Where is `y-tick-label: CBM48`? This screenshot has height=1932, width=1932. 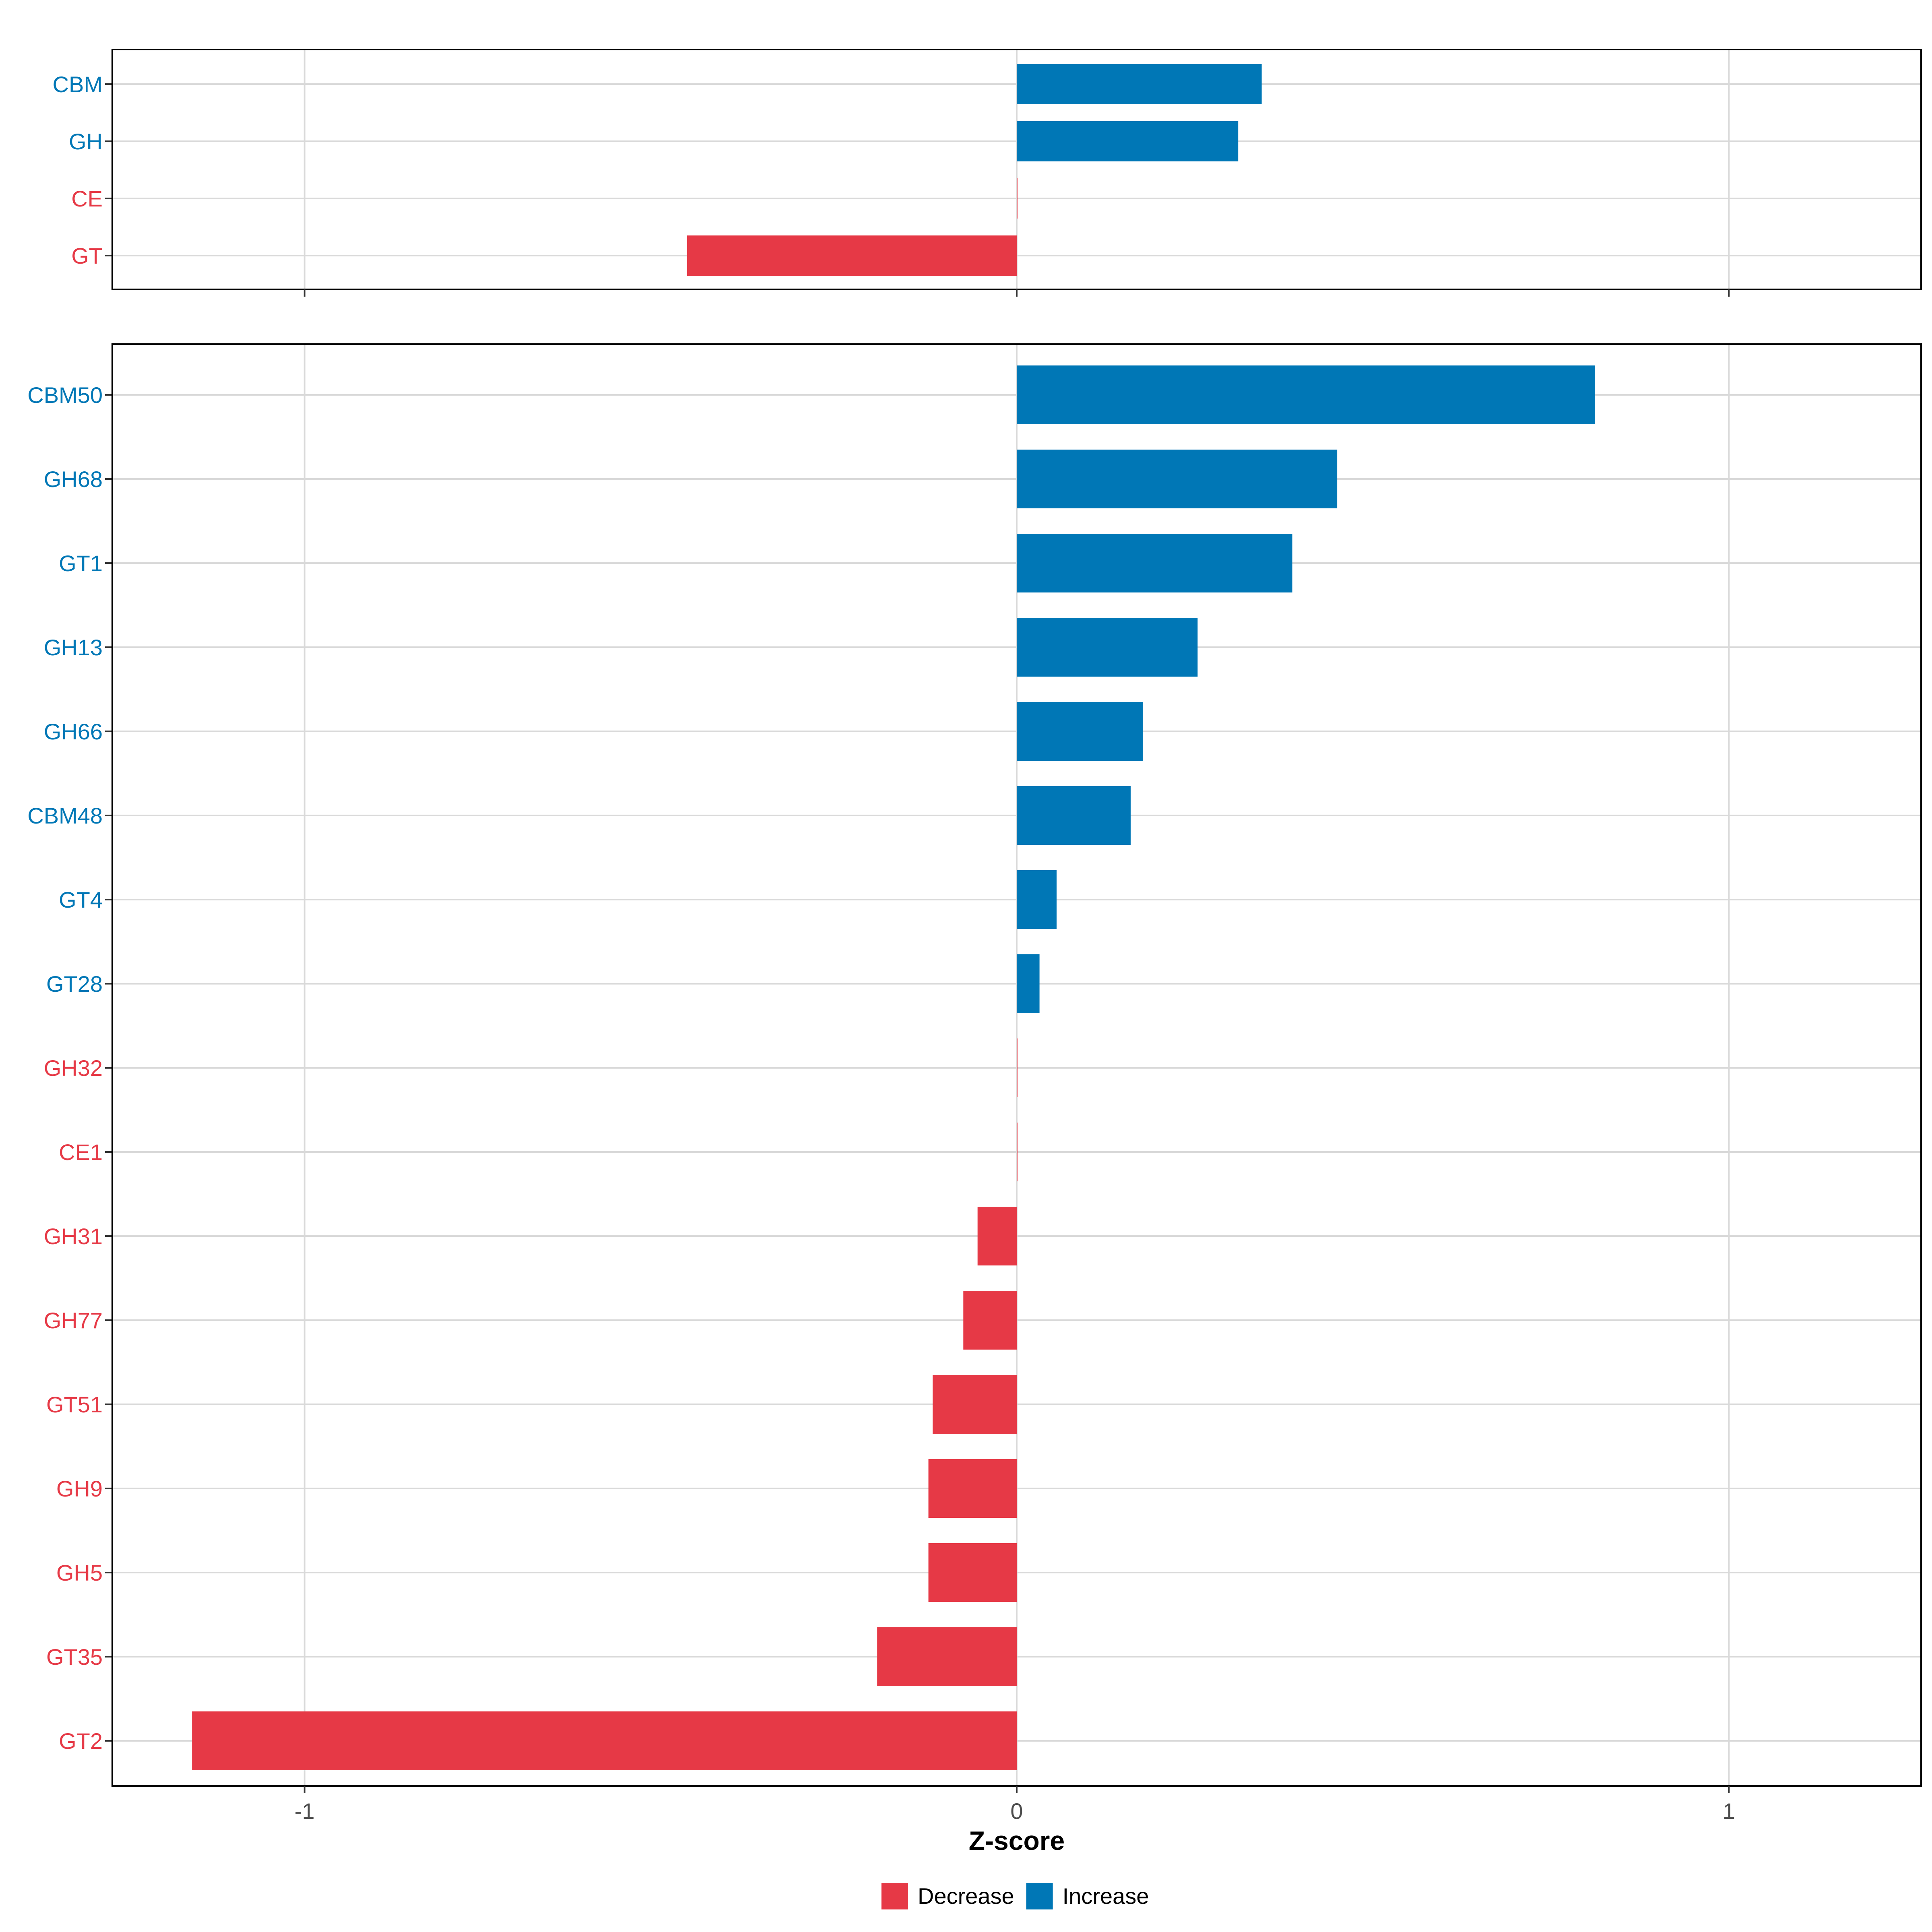 y-tick-label: CBM48 is located at coordinates (65, 815).